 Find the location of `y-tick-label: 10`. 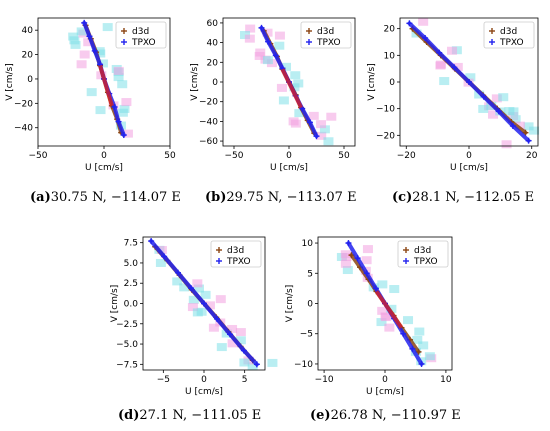

y-tick-label: 10 is located at coordinates (390, 56).